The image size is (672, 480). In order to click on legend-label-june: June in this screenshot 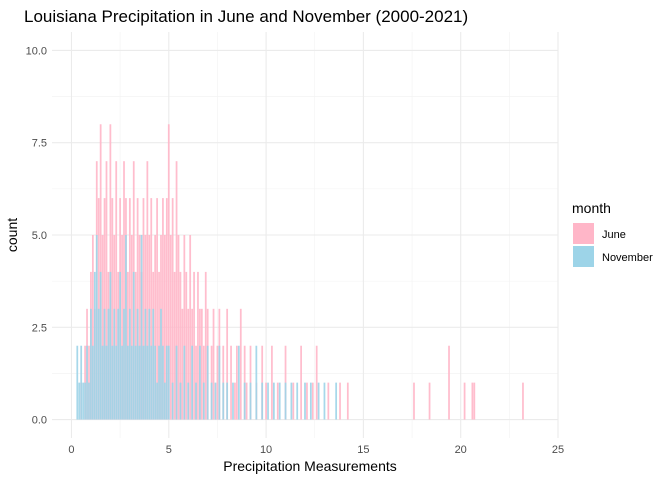, I will do `click(614, 235)`.